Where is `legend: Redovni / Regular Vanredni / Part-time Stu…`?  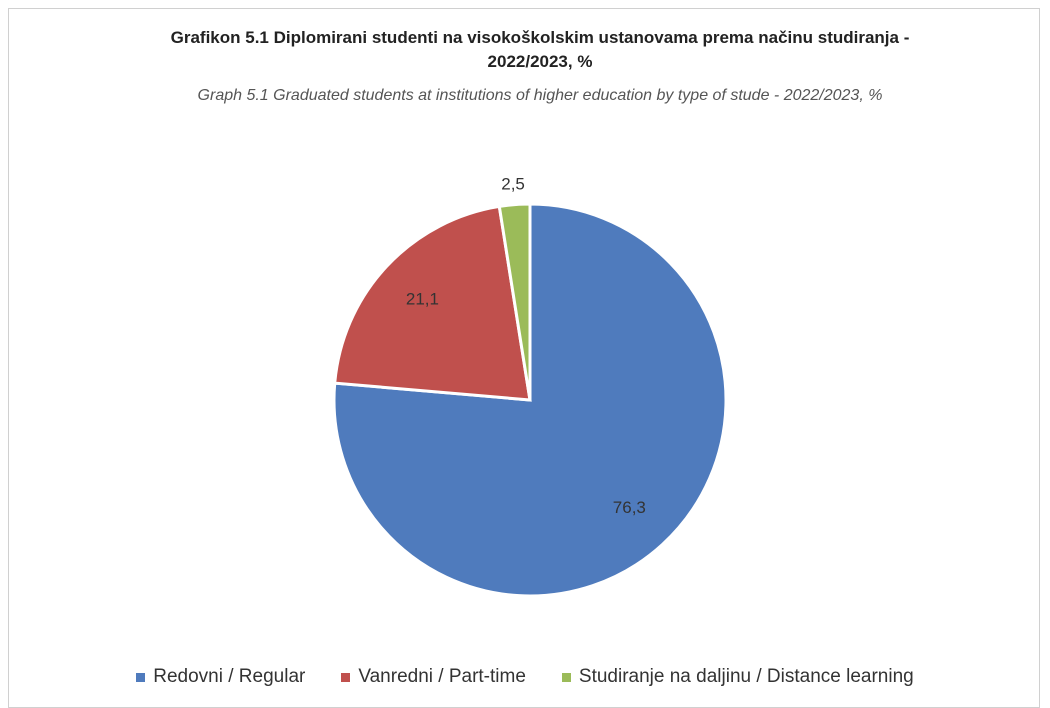 legend: Redovni / Regular Vanredni / Part-time Stu… is located at coordinates (525, 677).